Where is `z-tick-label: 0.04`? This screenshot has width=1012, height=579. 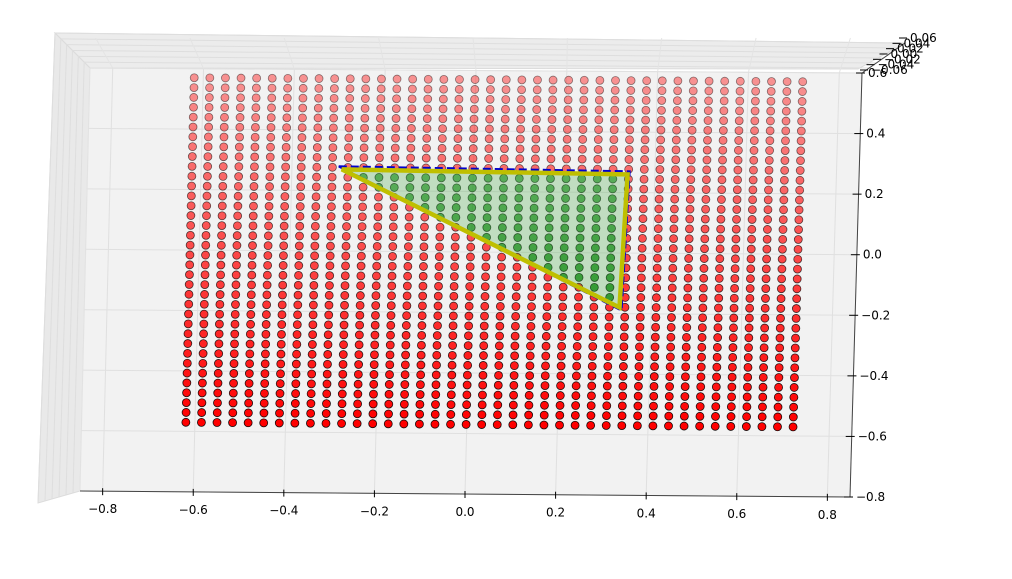 z-tick-label: 0.04 is located at coordinates (917, 43).